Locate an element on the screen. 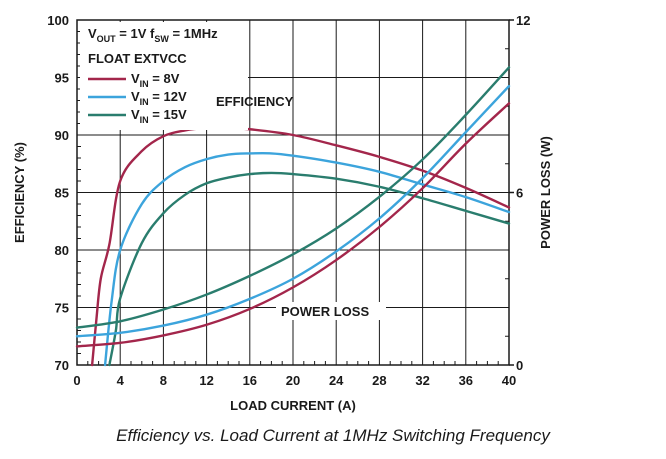 This screenshot has height=459, width=666. y2-tick-label: 12 is located at coordinates (523, 20).